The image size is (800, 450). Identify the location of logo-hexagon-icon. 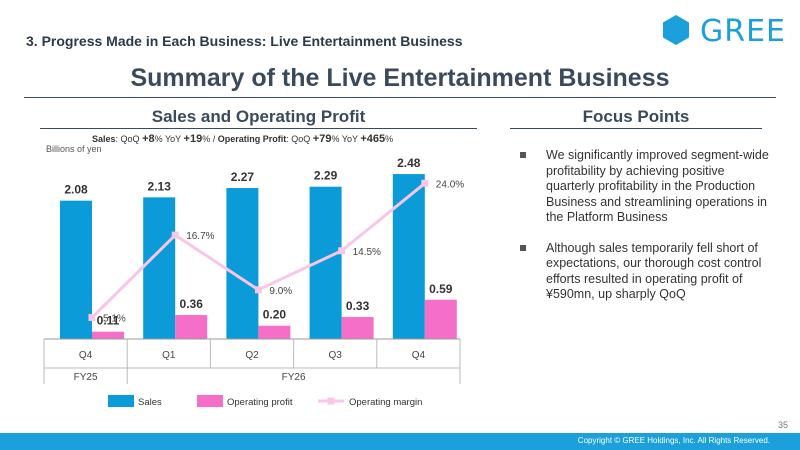
(676, 30).